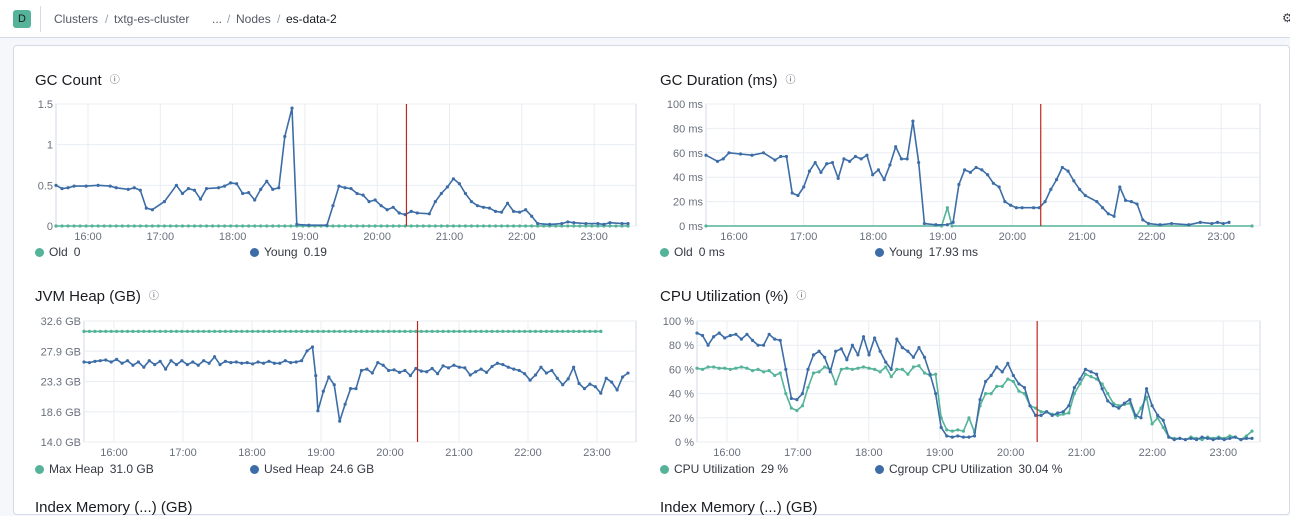  I want to click on breadcrumb-clusters: Clusters, so click(76, 19).